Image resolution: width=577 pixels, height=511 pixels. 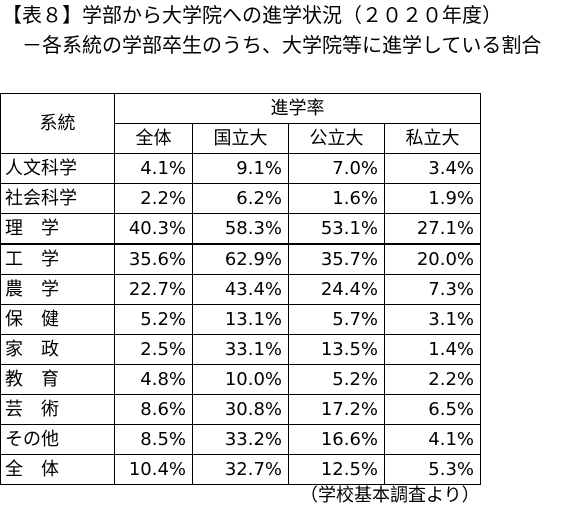 What do you see at coordinates (57, 168) in the screenshot?
I see `row-label: 人文科学` at bounding box center [57, 168].